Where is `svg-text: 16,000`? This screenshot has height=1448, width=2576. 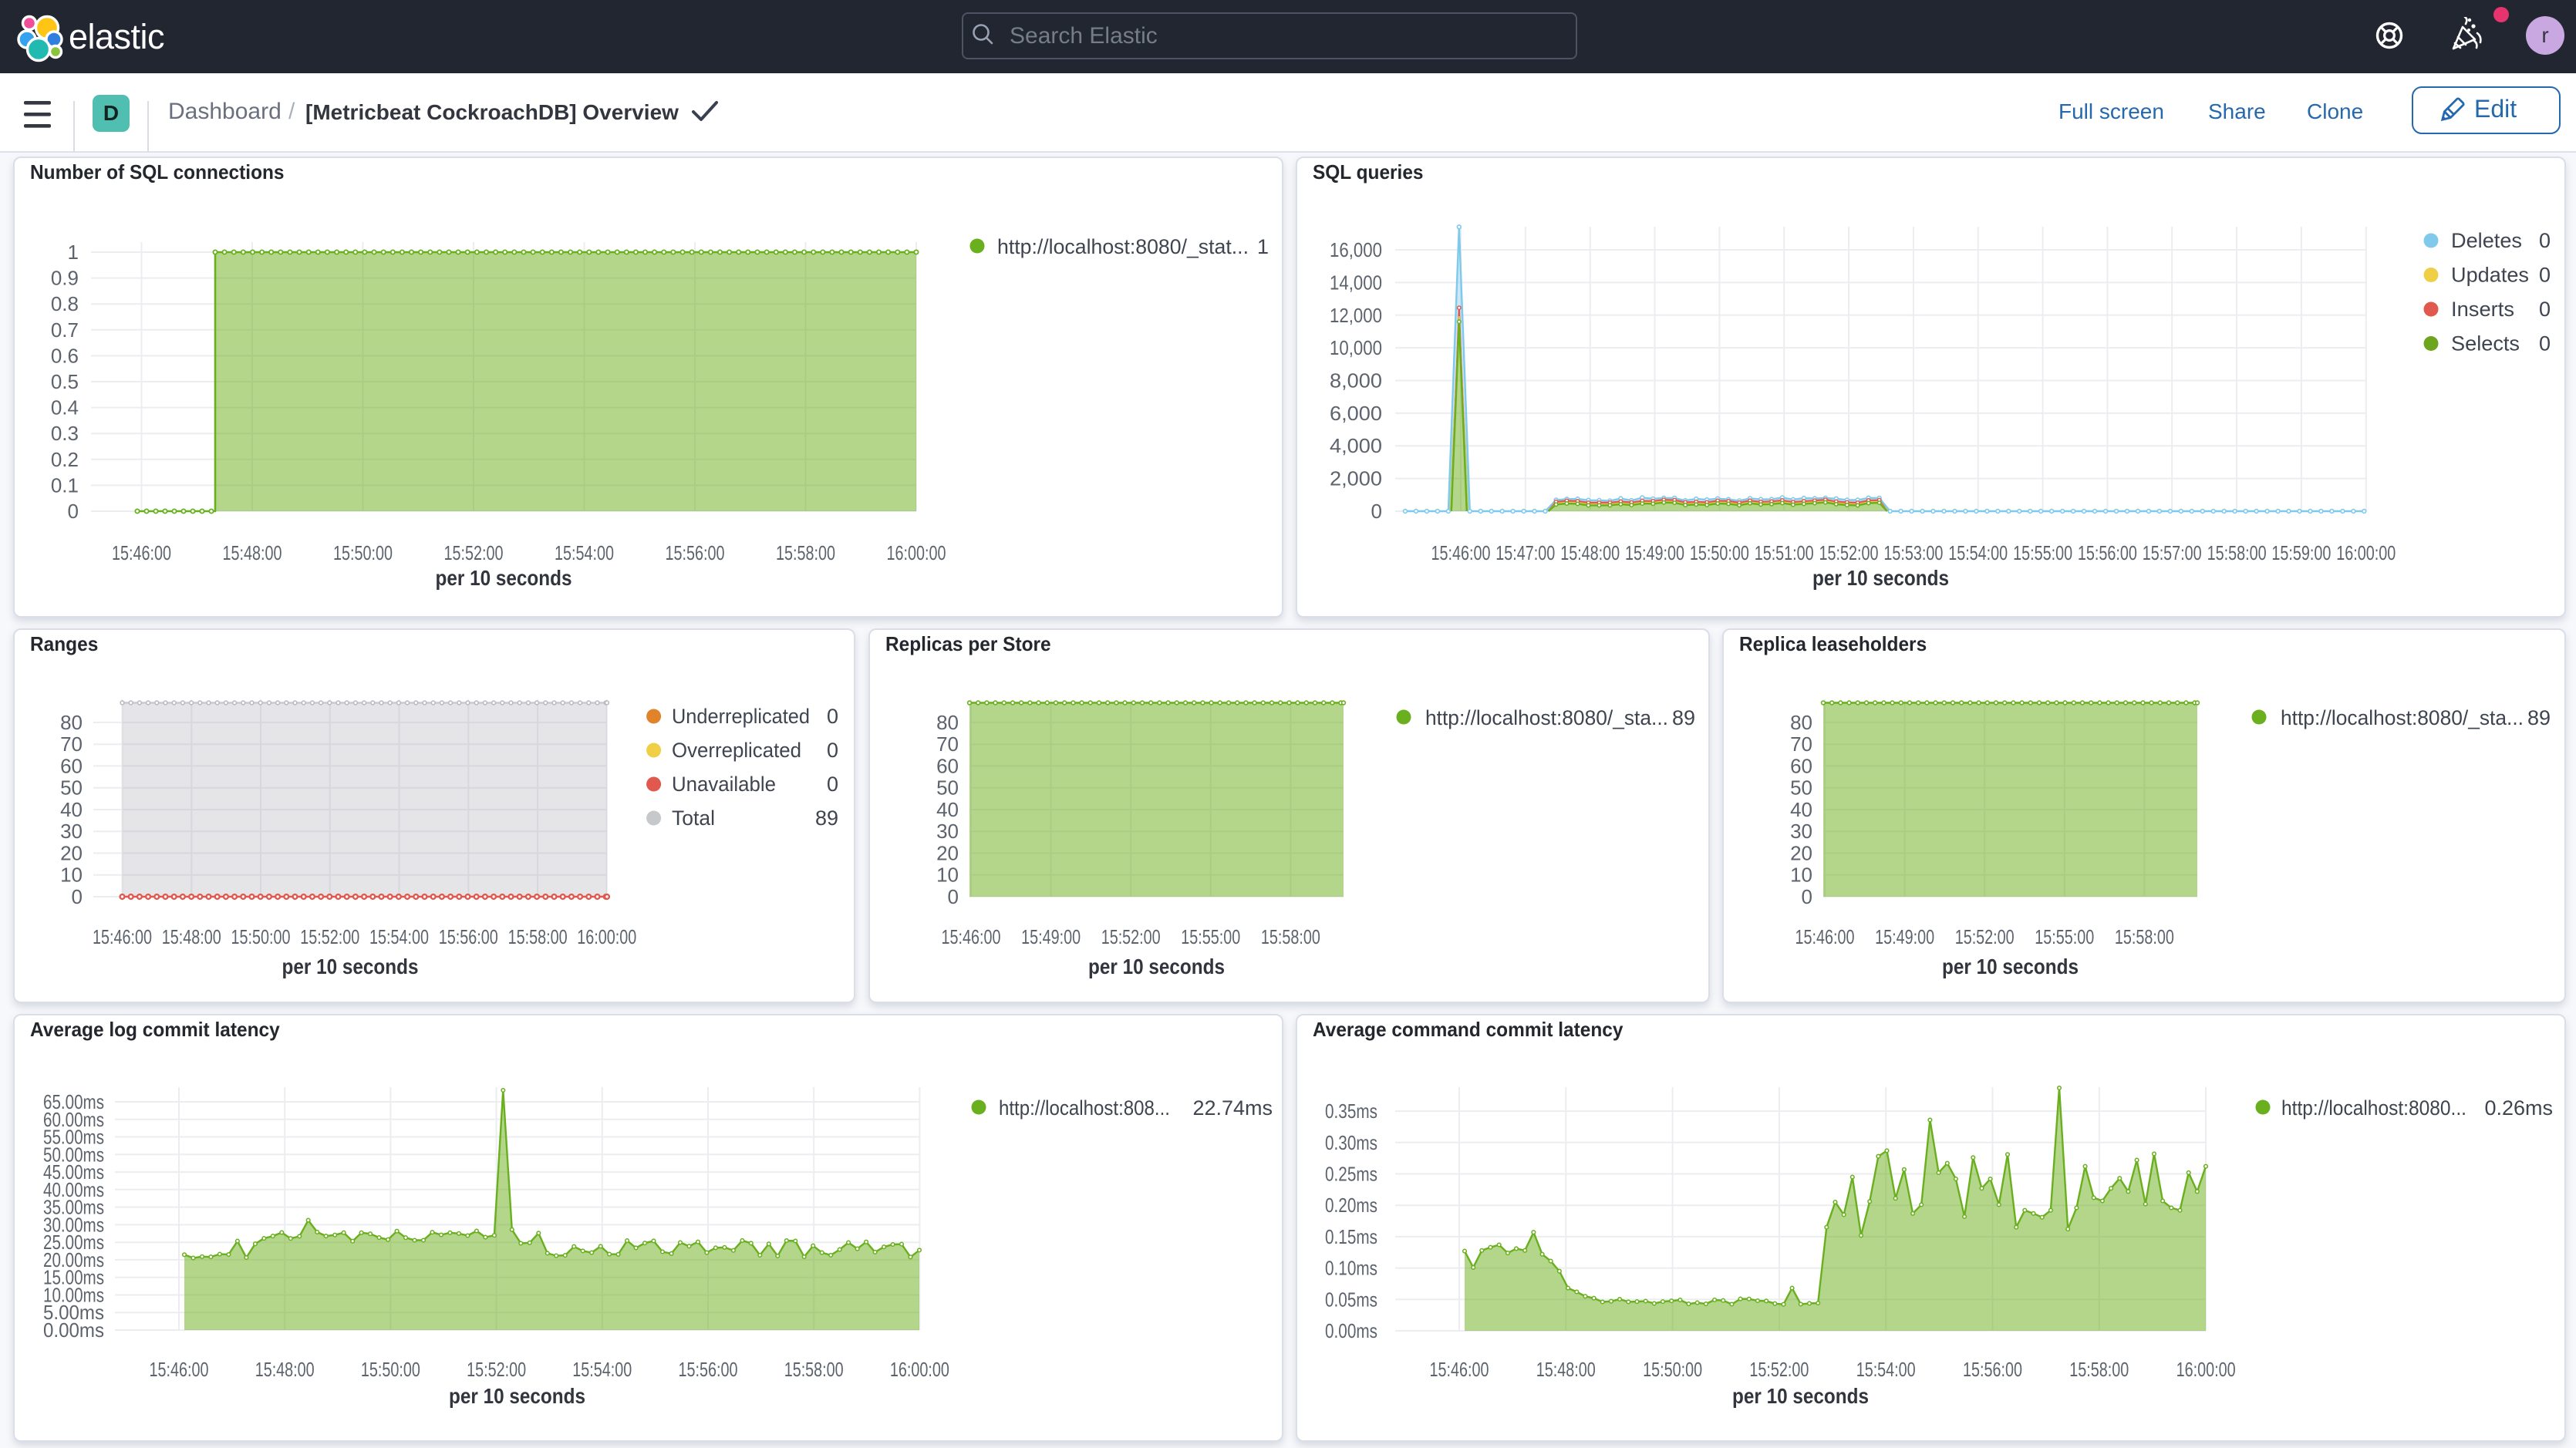
svg-text: 16,000 is located at coordinates (1356, 249).